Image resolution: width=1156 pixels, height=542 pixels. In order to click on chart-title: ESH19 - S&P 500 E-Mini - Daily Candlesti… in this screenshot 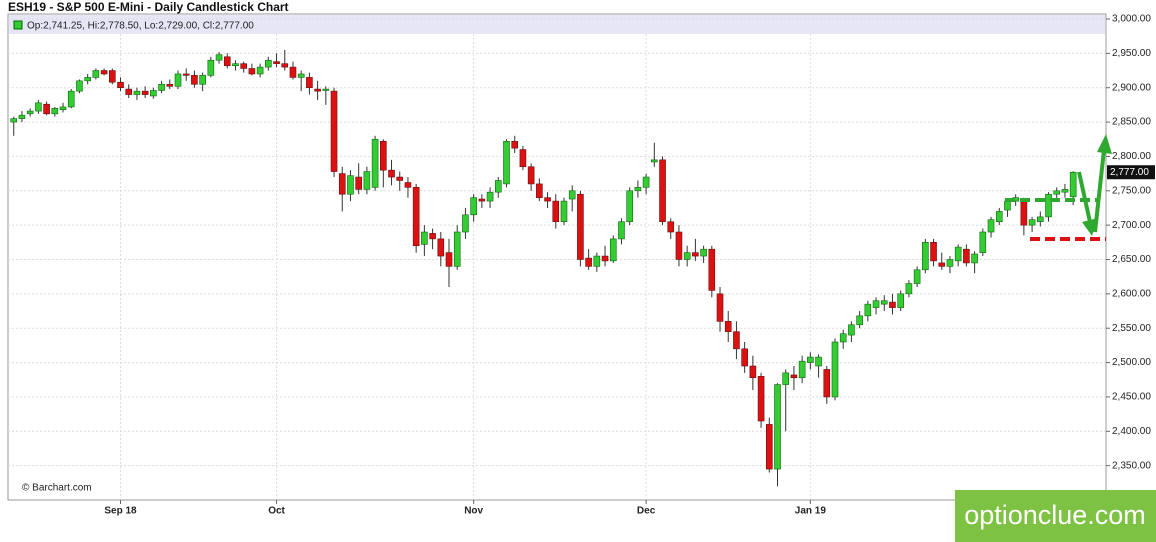, I will do `click(148, 7)`.